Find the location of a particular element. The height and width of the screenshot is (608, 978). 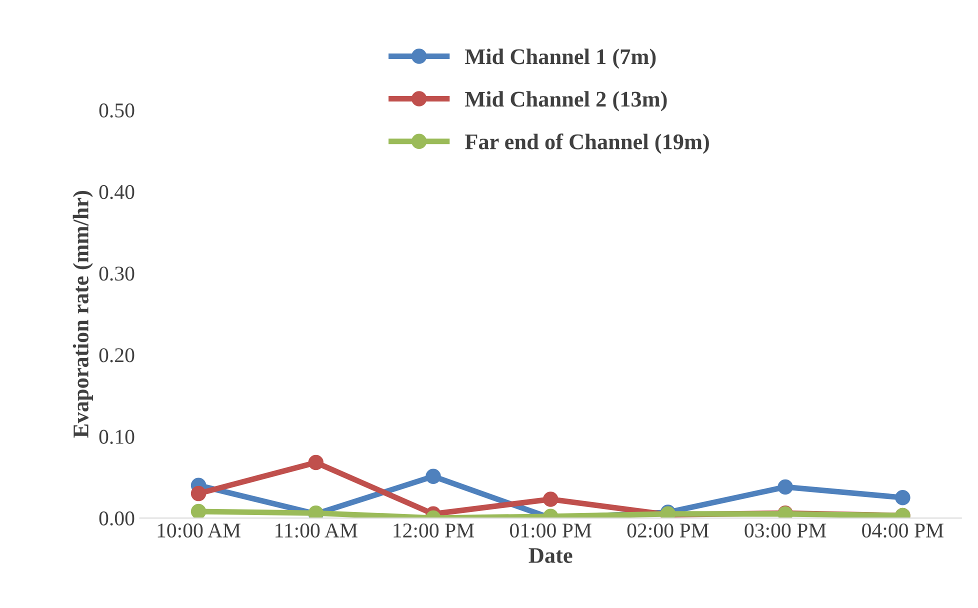

y-tick-label: 0.30 is located at coordinates (116, 273).